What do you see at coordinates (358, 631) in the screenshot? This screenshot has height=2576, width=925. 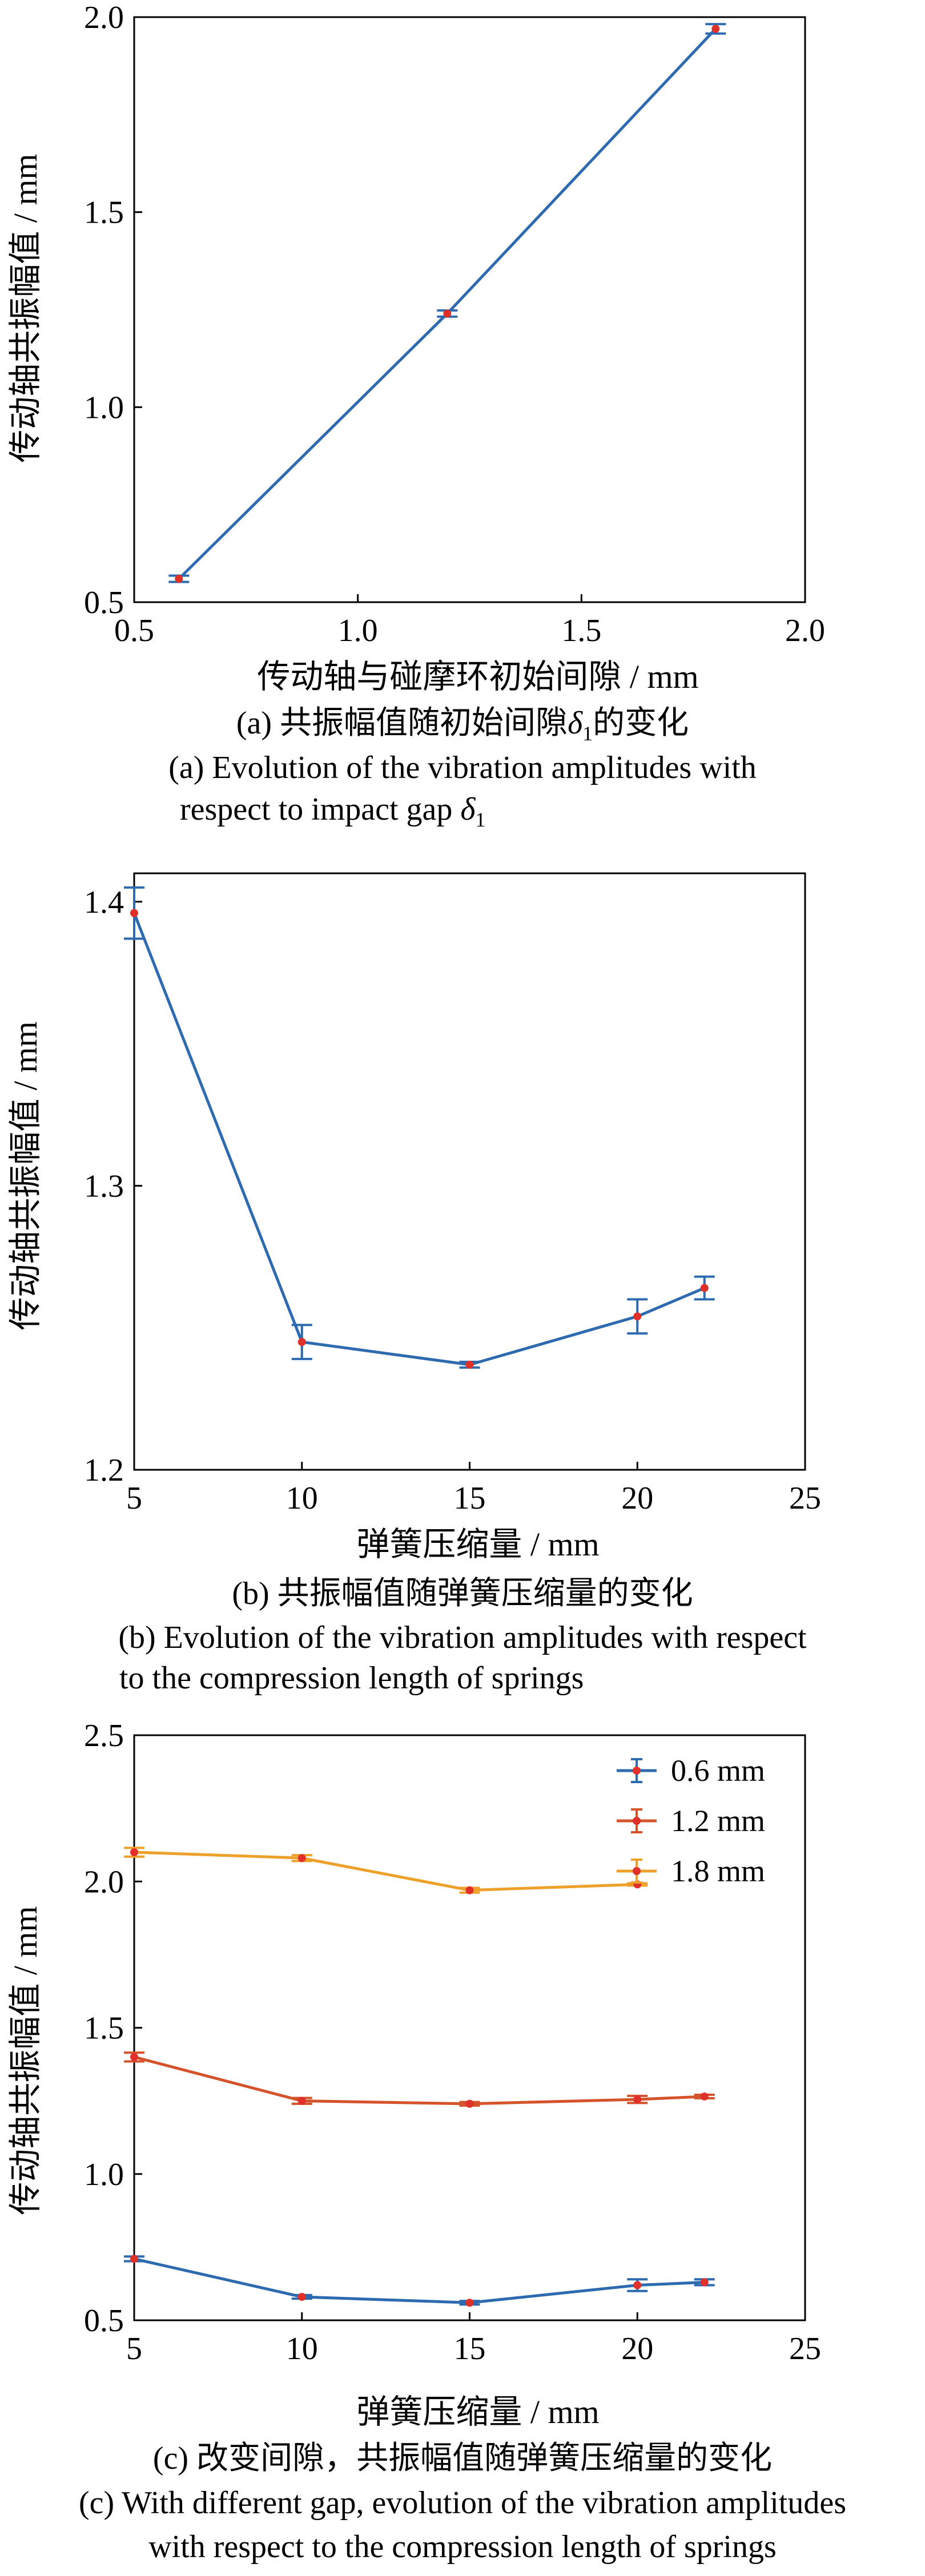 I see `chart-a-xtick-label: 1.0` at bounding box center [358, 631].